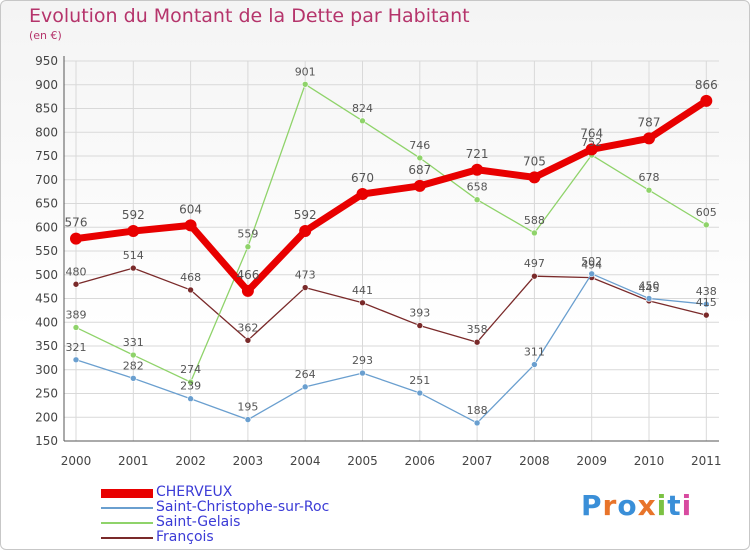 This screenshot has width=750, height=550. Describe the element at coordinates (46, 346) in the screenshot. I see `y-tick-label: 350` at that location.